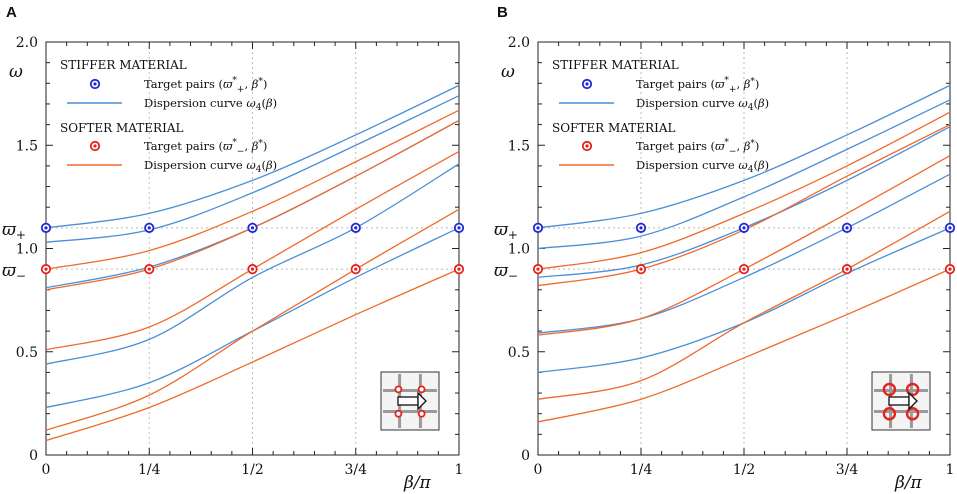  I want to click on panel-label: A, so click(11, 12).